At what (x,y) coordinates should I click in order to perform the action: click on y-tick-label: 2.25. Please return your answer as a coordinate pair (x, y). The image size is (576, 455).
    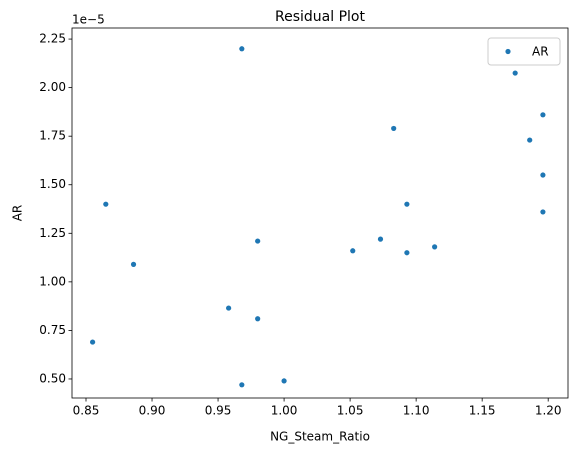
    Looking at the image, I should click on (52, 39).